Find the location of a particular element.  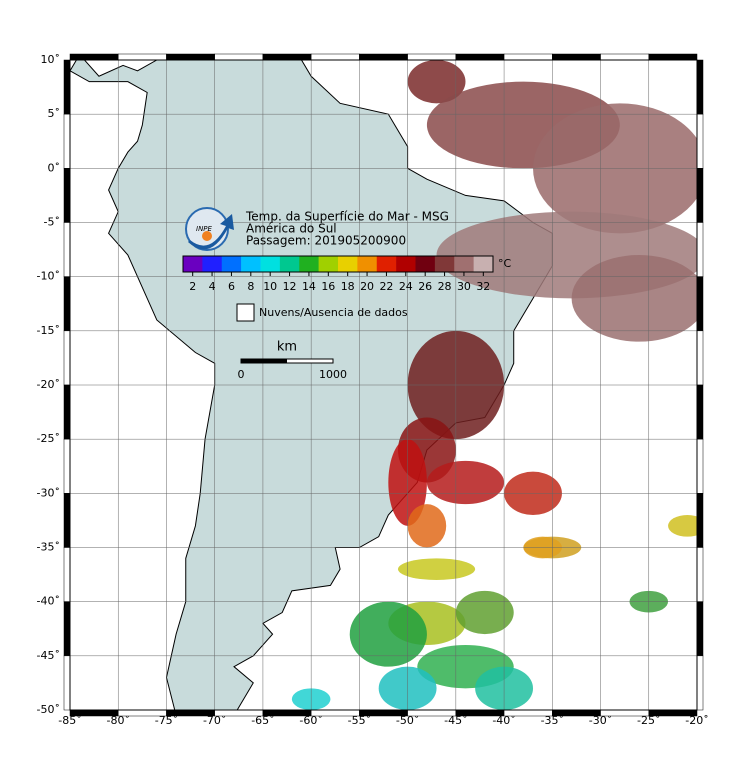

x-tick-label: -55˚ is located at coordinates (359, 720).